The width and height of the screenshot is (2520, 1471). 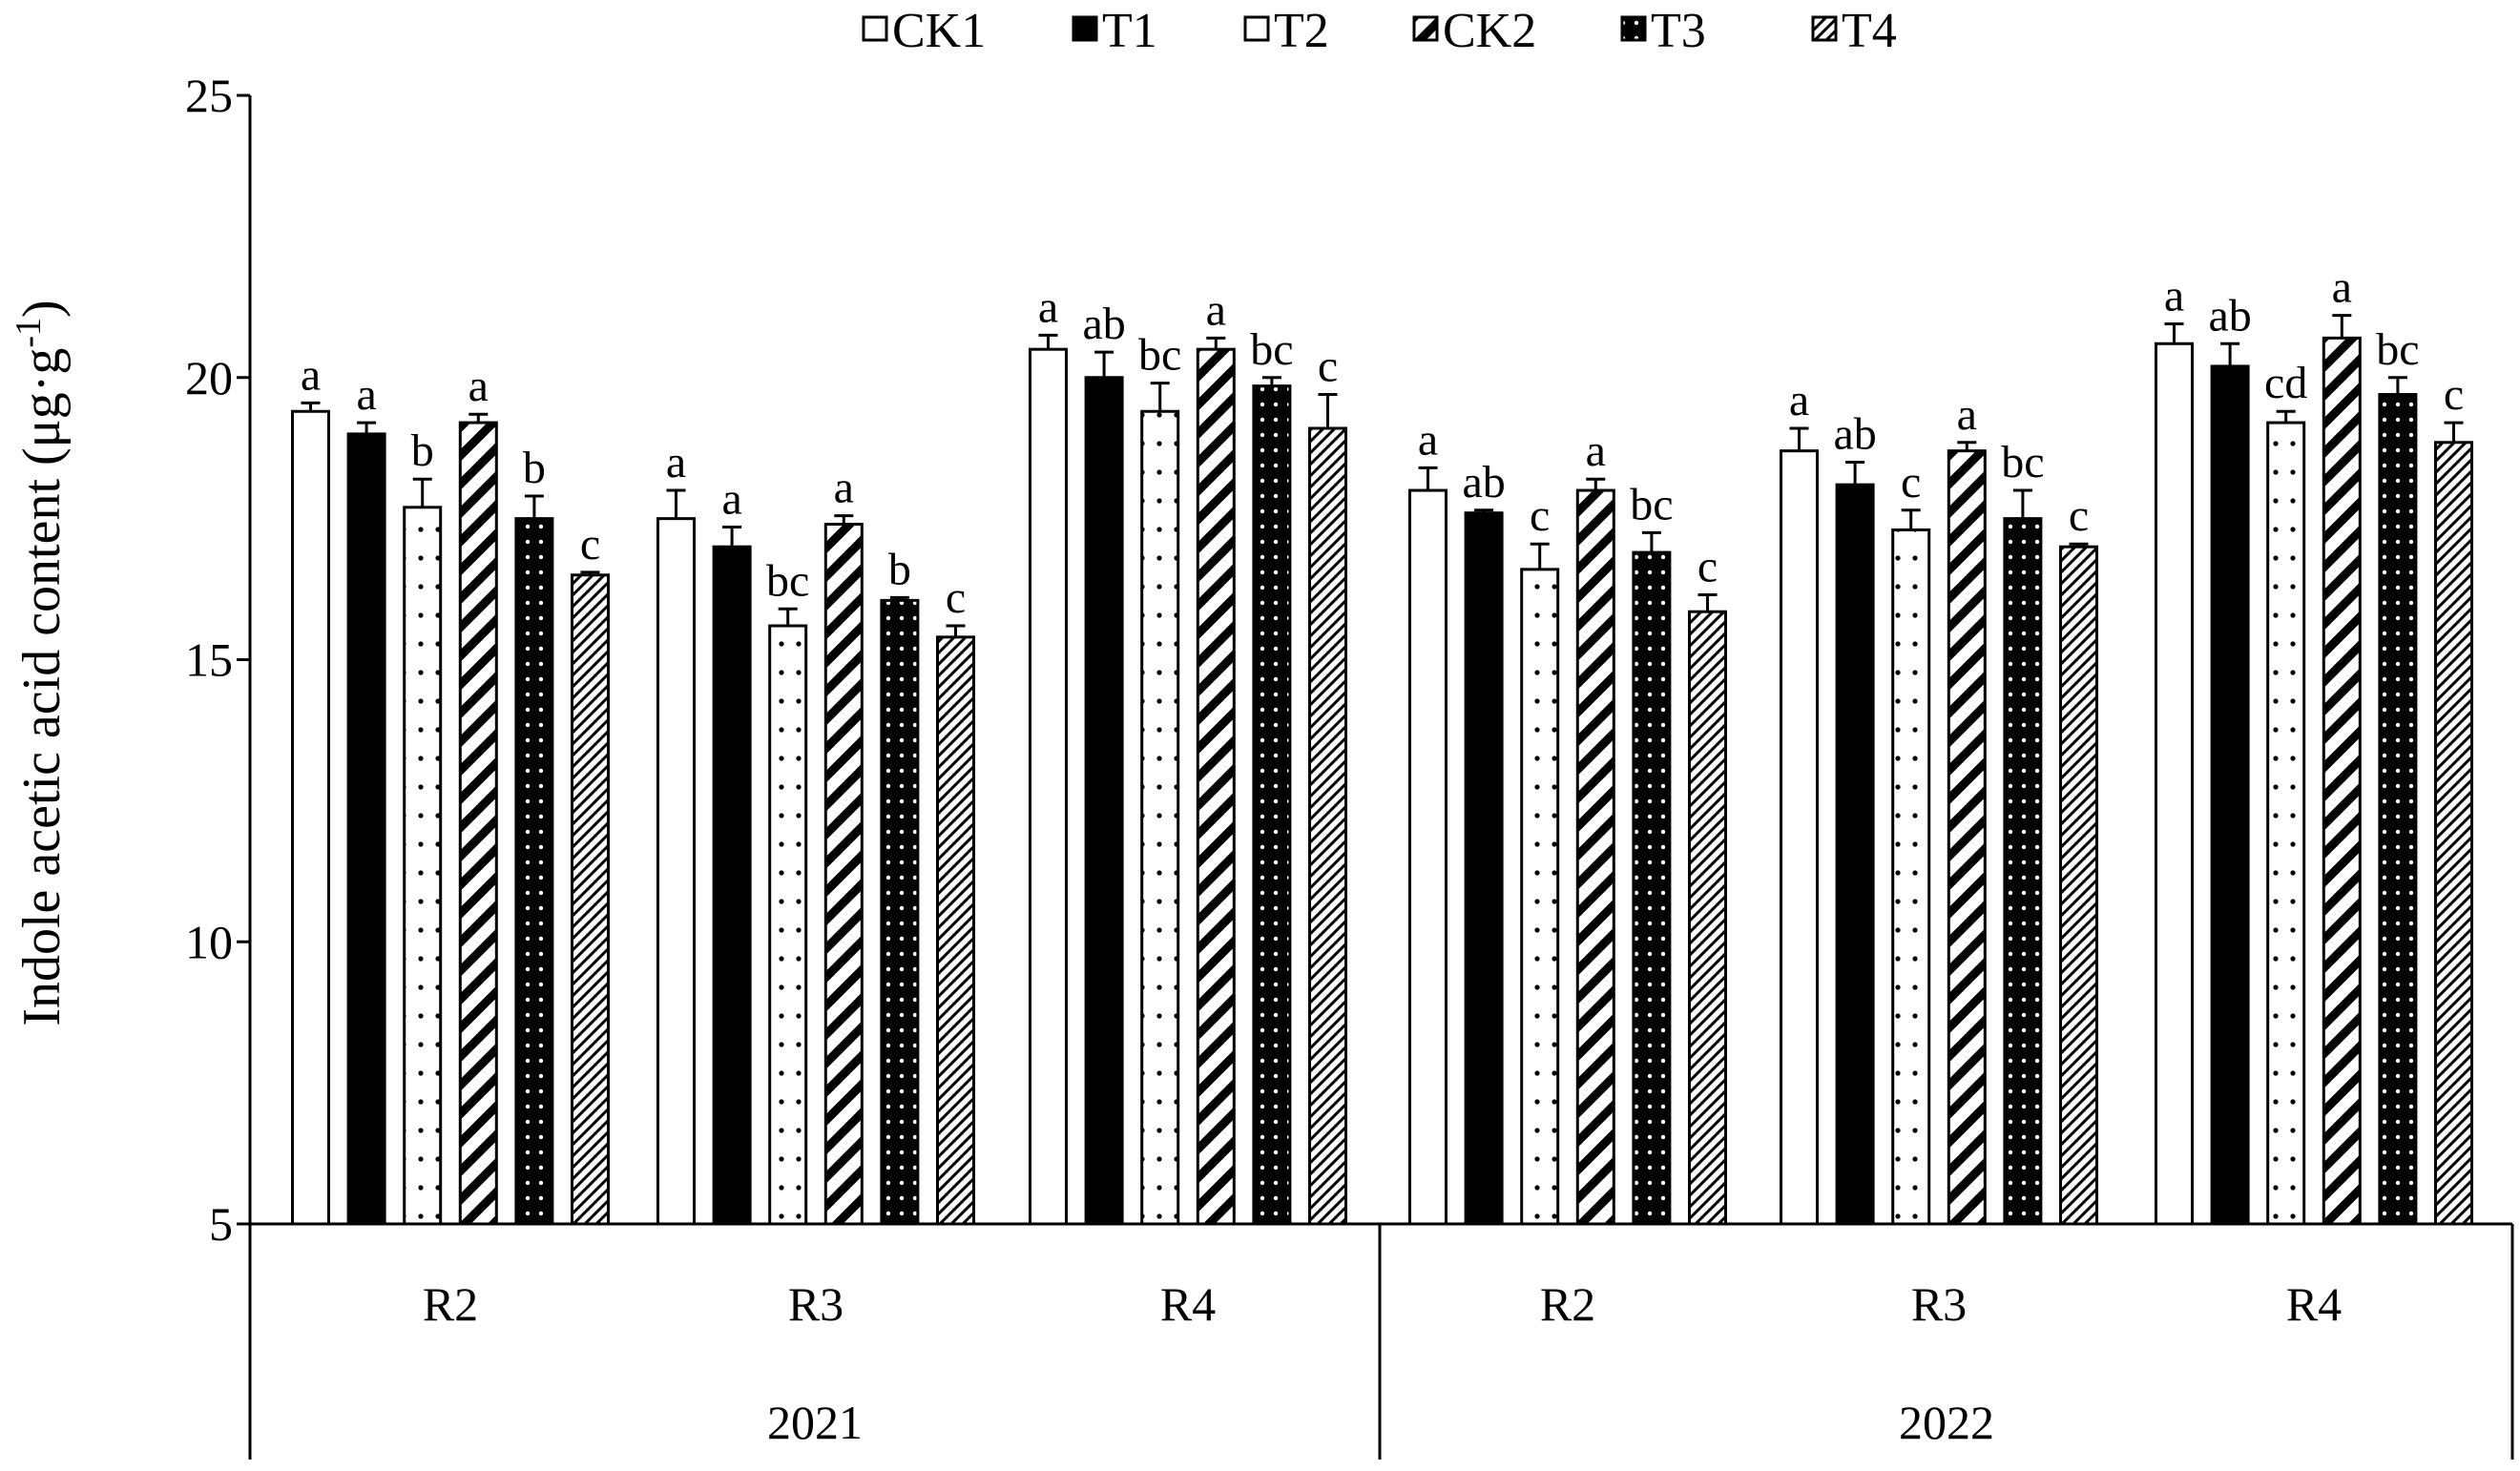 What do you see at coordinates (1380, 31) in the screenshot?
I see `legend: CK1 T1 T2 CK2 T3 T4` at bounding box center [1380, 31].